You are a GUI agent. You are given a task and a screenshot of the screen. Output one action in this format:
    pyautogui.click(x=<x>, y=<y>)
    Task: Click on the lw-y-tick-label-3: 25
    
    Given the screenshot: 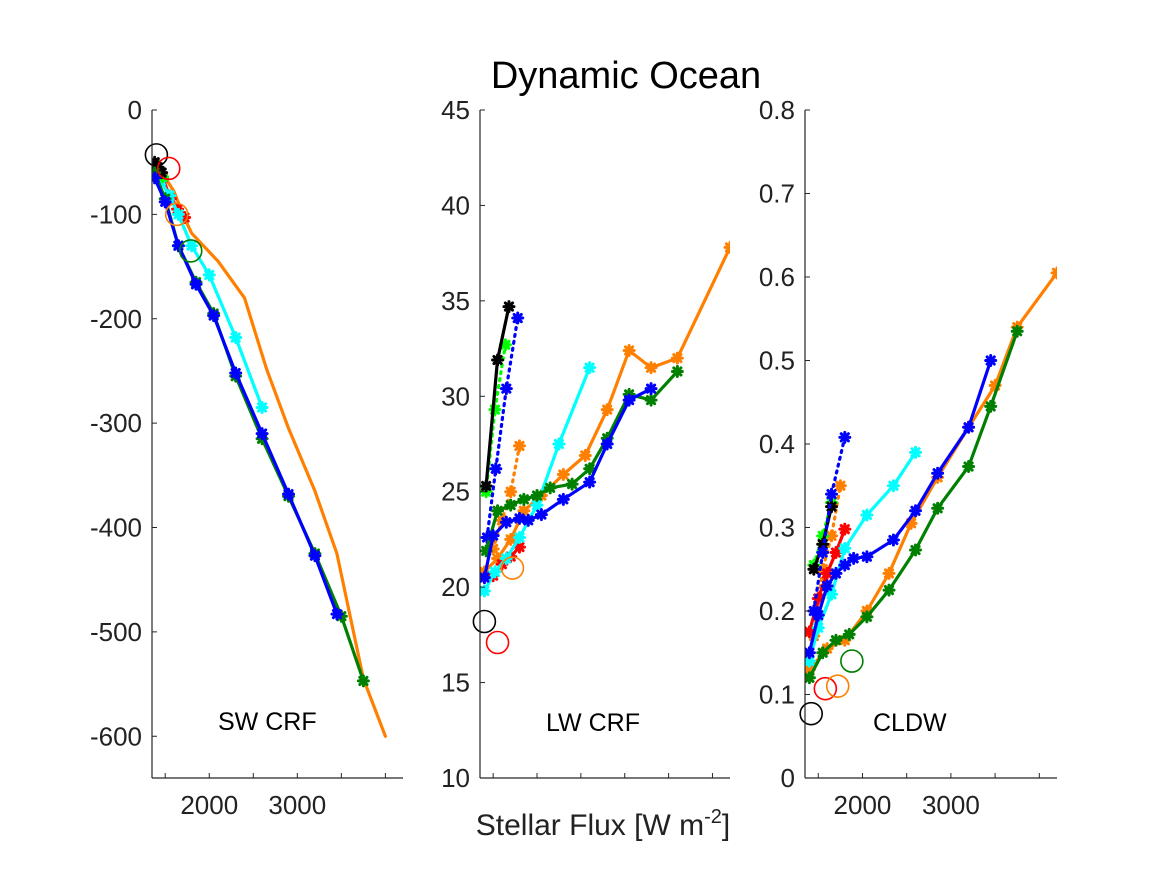 What is the action you would take?
    pyautogui.click(x=455, y=492)
    